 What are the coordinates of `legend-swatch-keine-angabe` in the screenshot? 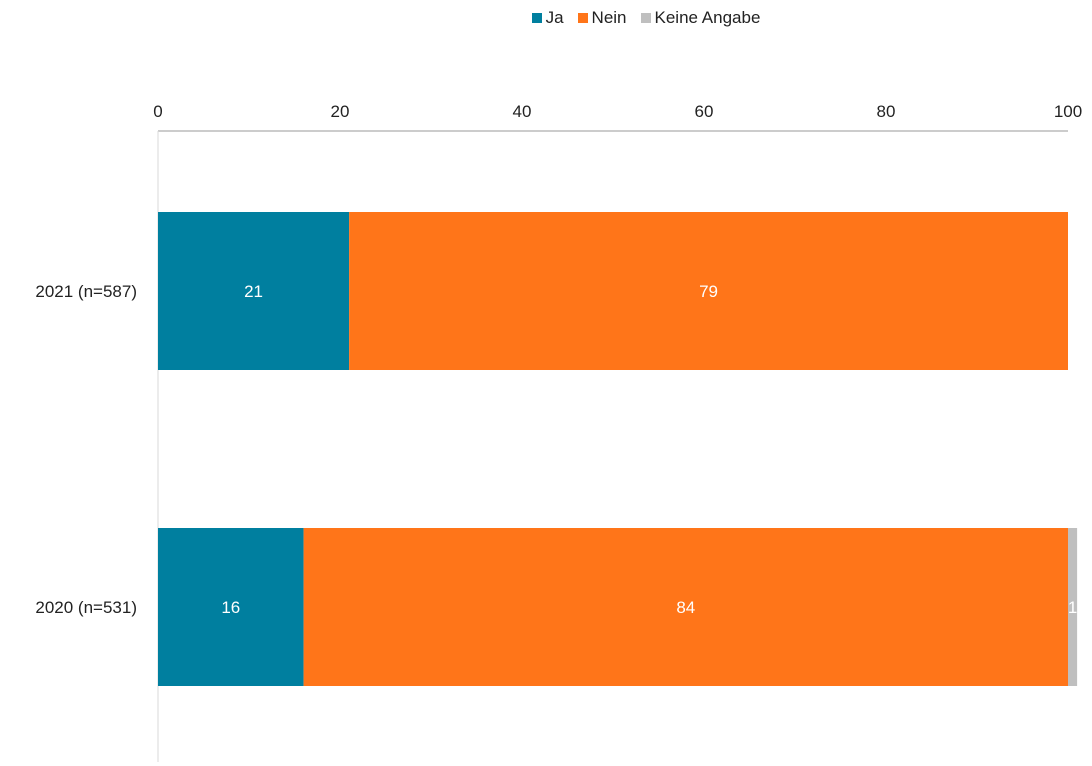 It's located at (645, 18).